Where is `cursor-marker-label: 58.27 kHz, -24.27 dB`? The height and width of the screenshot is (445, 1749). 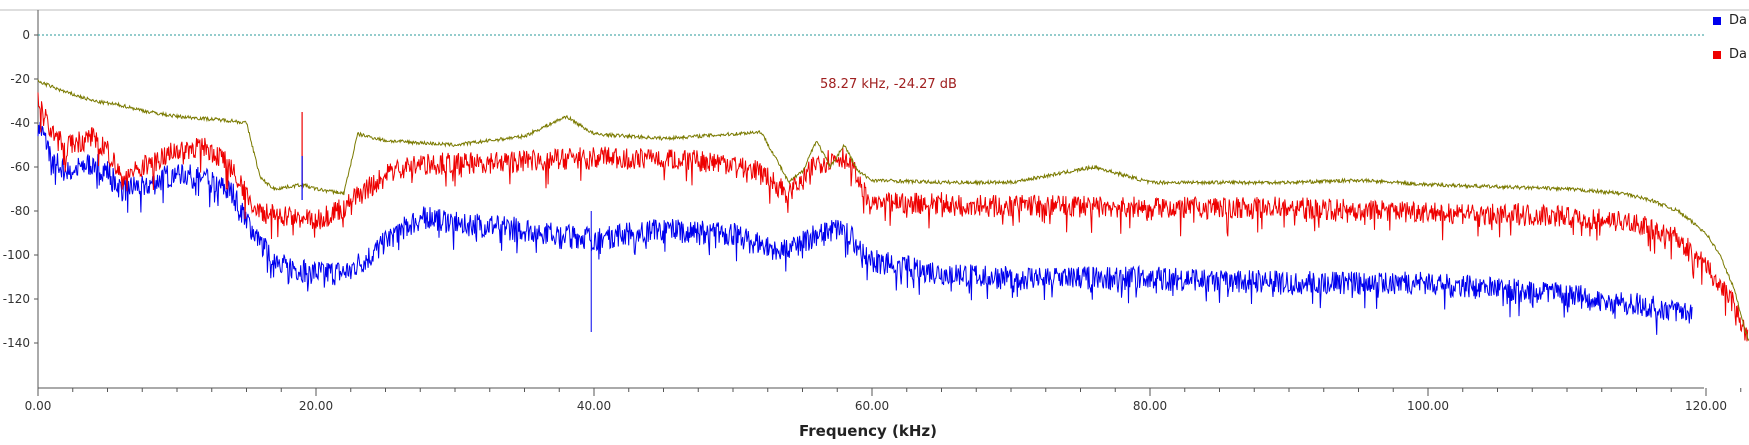
cursor-marker-label: 58.27 kHz, -24.27 dB is located at coordinates (888, 84).